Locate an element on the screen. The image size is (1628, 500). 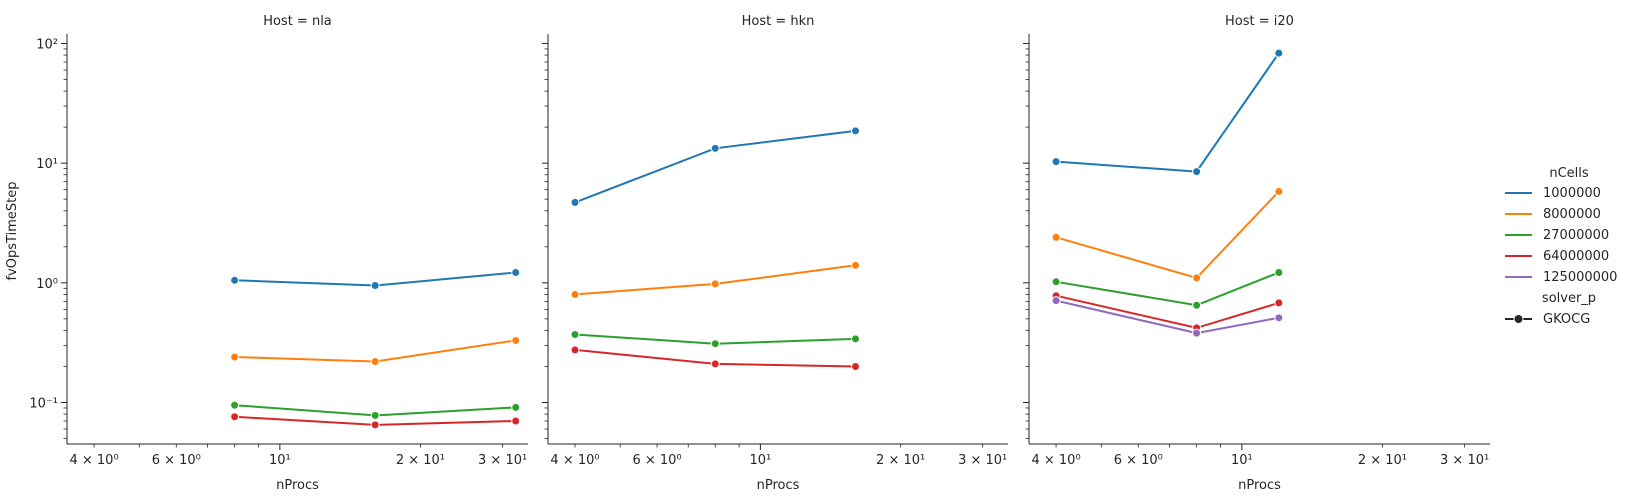
legend-item-64000000: 64000000 is located at coordinates (1557, 256).